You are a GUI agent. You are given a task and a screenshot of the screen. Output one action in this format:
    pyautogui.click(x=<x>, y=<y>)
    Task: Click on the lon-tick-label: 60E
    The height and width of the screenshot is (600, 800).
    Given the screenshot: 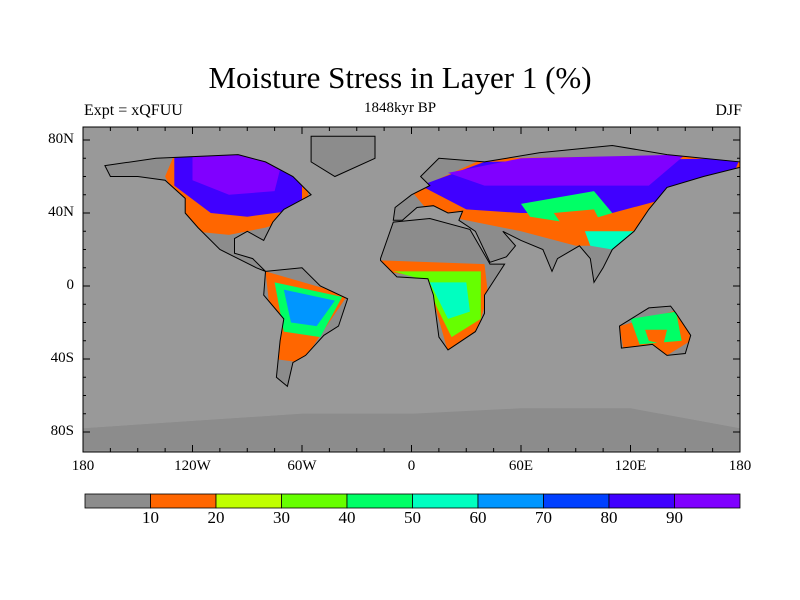 What is the action you would take?
    pyautogui.click(x=521, y=466)
    